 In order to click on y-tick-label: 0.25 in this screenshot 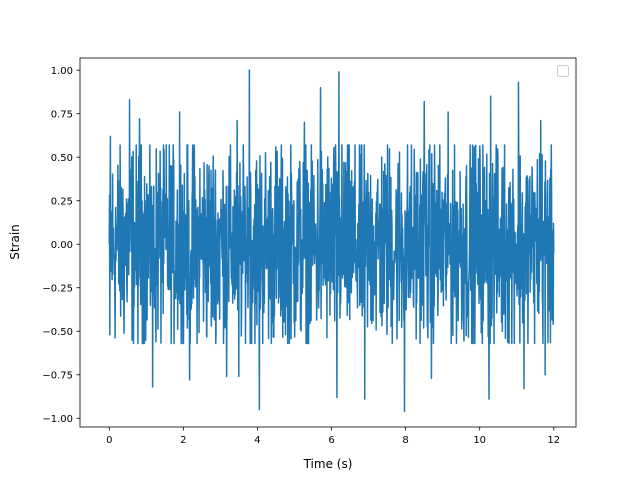, I will do `click(62, 201)`.